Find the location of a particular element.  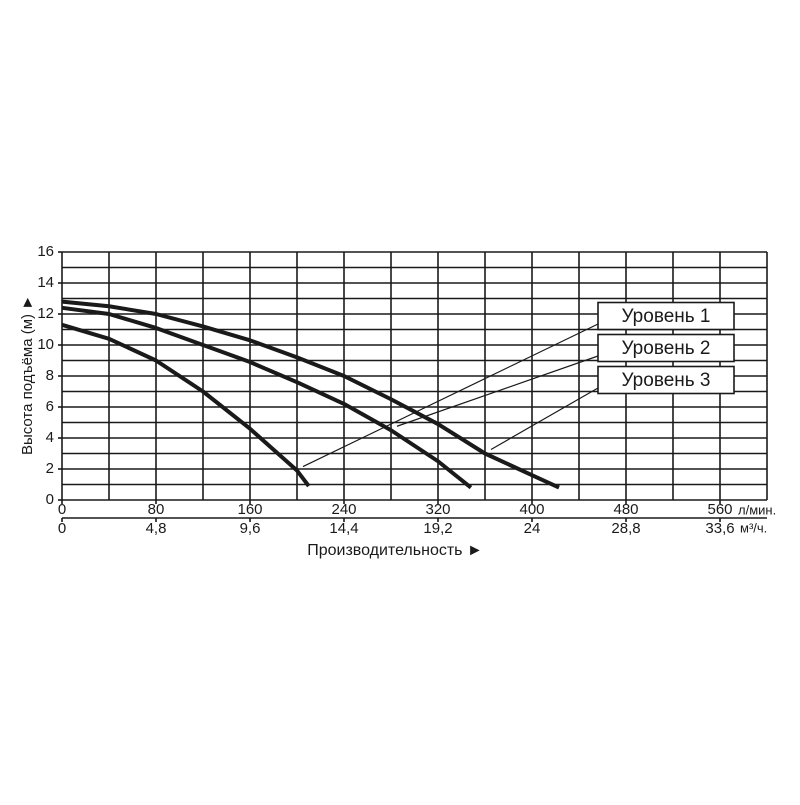

y-tick-label: 0 is located at coordinates (50, 499).